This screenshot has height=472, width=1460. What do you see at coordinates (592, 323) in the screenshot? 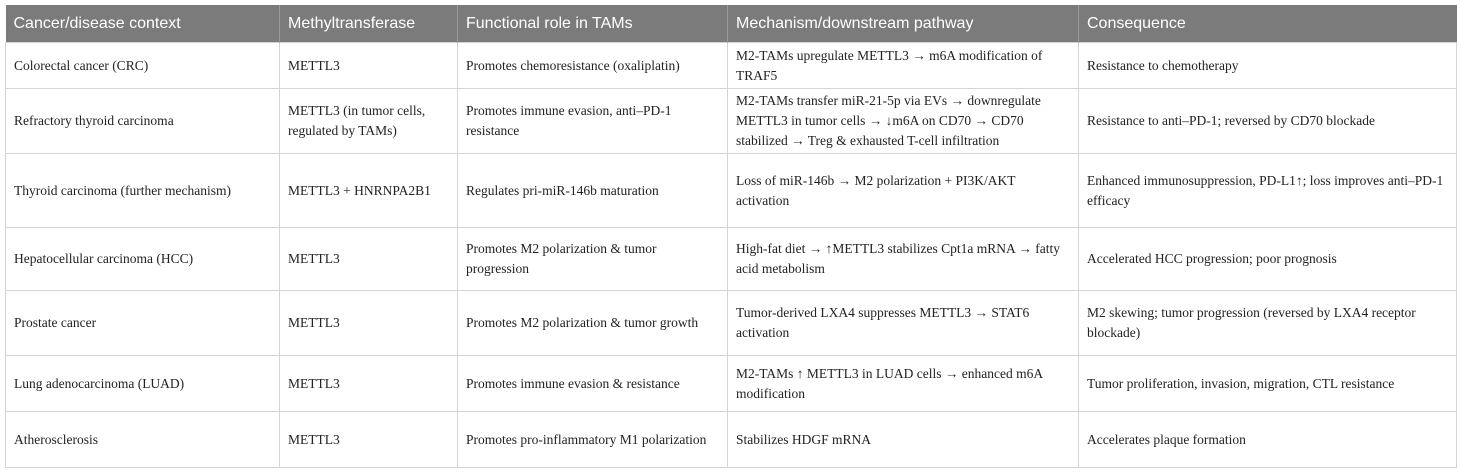
I see `table-cell: Promotes M2 polarization & tumor growth` at bounding box center [592, 323].